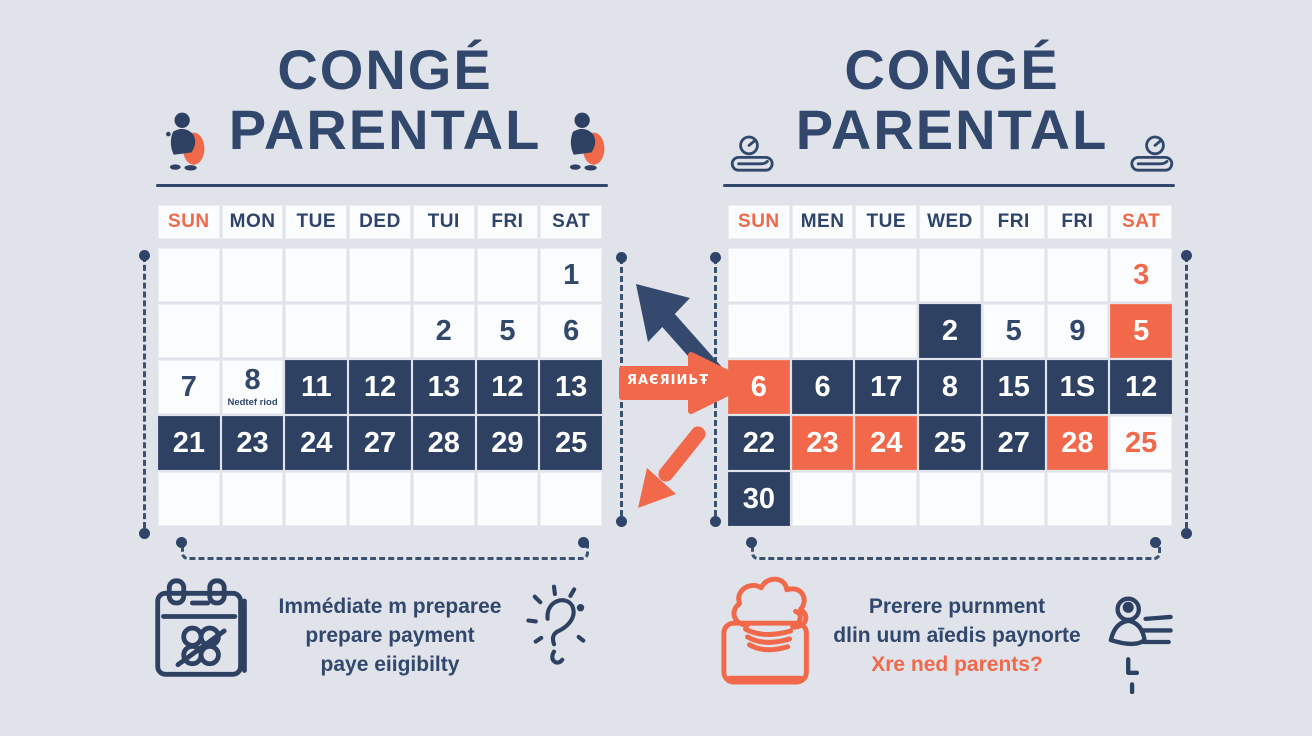 The width and height of the screenshot is (1312, 736). Describe the element at coordinates (252, 222) in the screenshot. I see `weekday-mon: MON` at that location.